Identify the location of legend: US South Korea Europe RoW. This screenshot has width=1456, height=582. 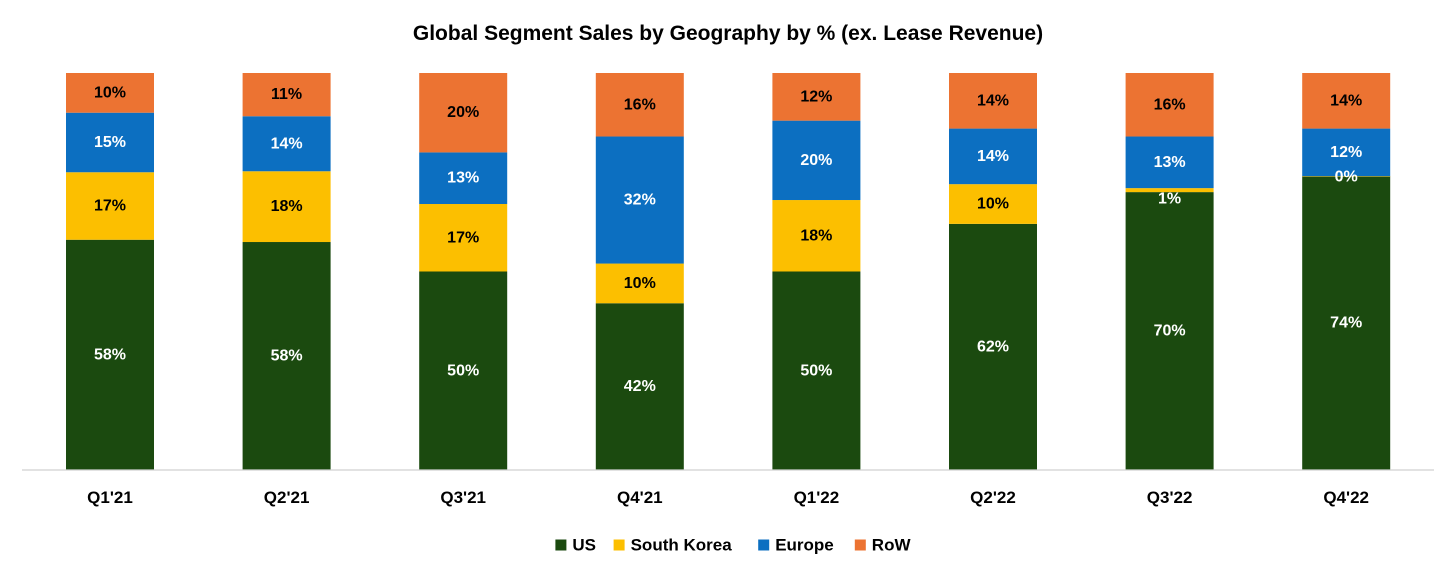
(733, 545).